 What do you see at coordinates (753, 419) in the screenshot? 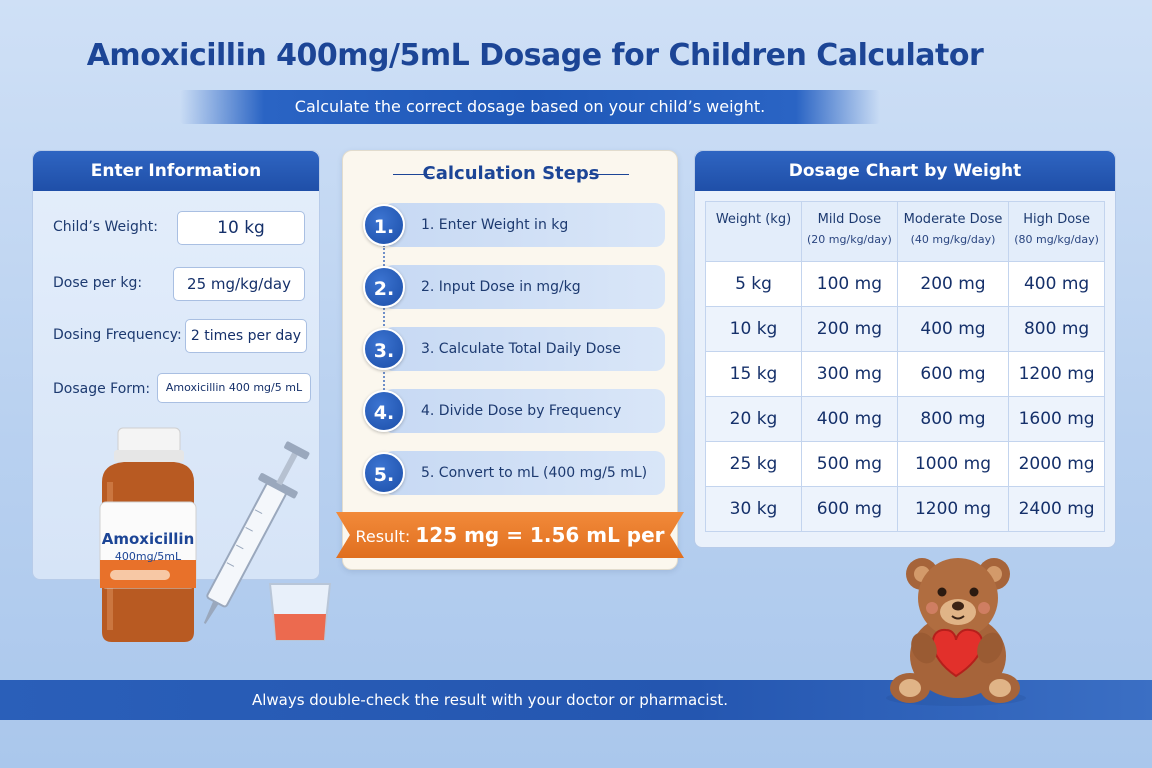
I see `table-cell: 20 kg` at bounding box center [753, 419].